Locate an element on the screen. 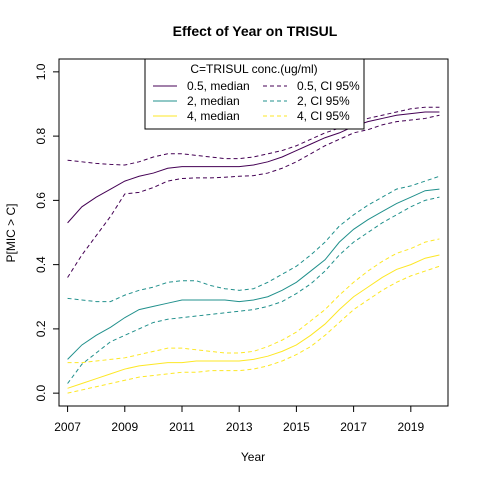  x-tick-label: 2015 is located at coordinates (296, 427).